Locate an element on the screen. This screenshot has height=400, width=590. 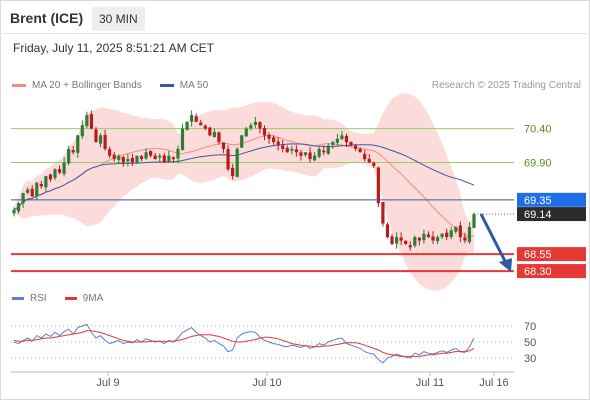
rsi-legend: RSI 9MA is located at coordinates (66, 298).